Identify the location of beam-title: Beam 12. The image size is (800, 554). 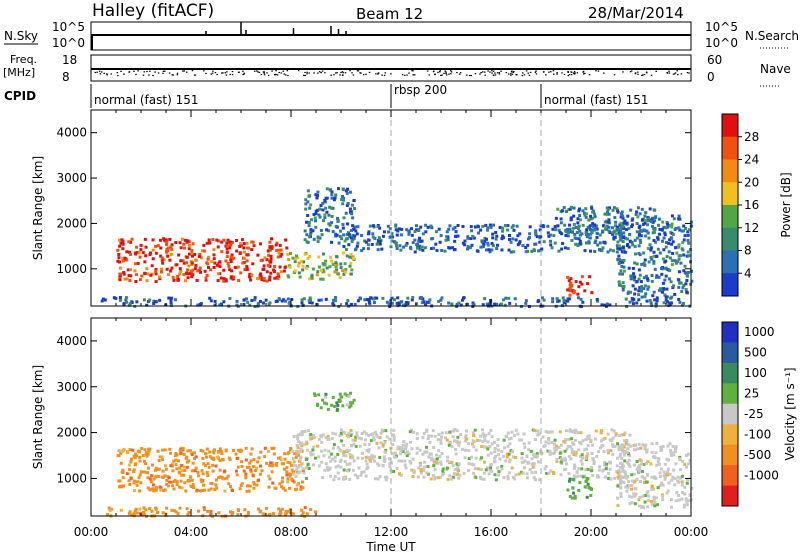
(389, 14).